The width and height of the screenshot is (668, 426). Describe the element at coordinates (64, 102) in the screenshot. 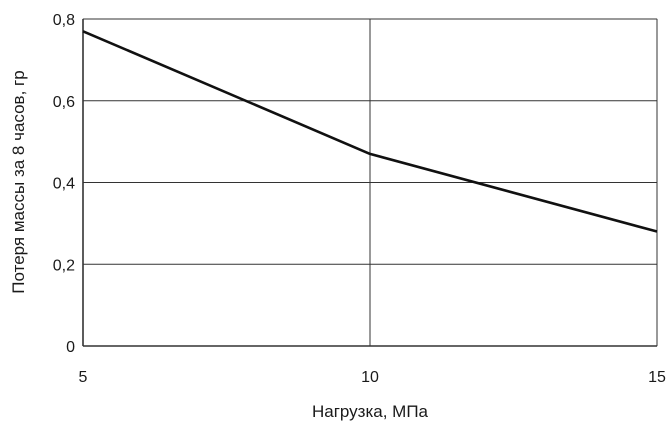

I see `y-tick-label: 0,6` at that location.